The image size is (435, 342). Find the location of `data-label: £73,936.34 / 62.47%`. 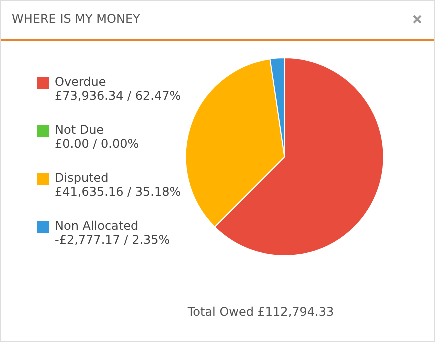

data-label: £73,936.34 / 62.47% is located at coordinates (118, 96).